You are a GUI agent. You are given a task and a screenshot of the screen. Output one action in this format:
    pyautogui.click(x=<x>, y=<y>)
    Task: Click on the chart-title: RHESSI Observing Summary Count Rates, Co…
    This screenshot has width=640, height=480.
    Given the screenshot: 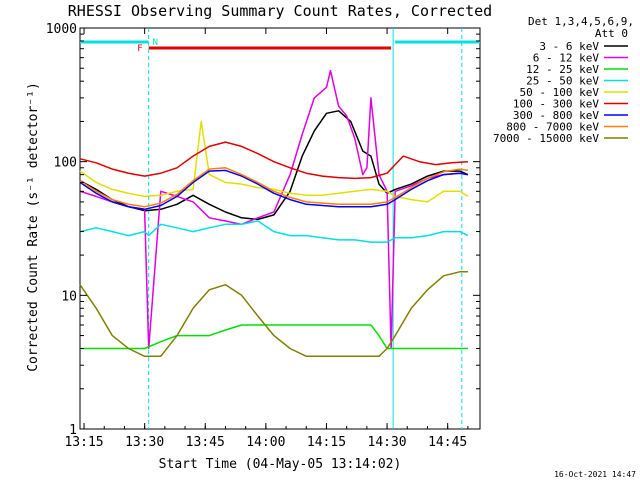 What is the action you would take?
    pyautogui.click(x=280, y=11)
    